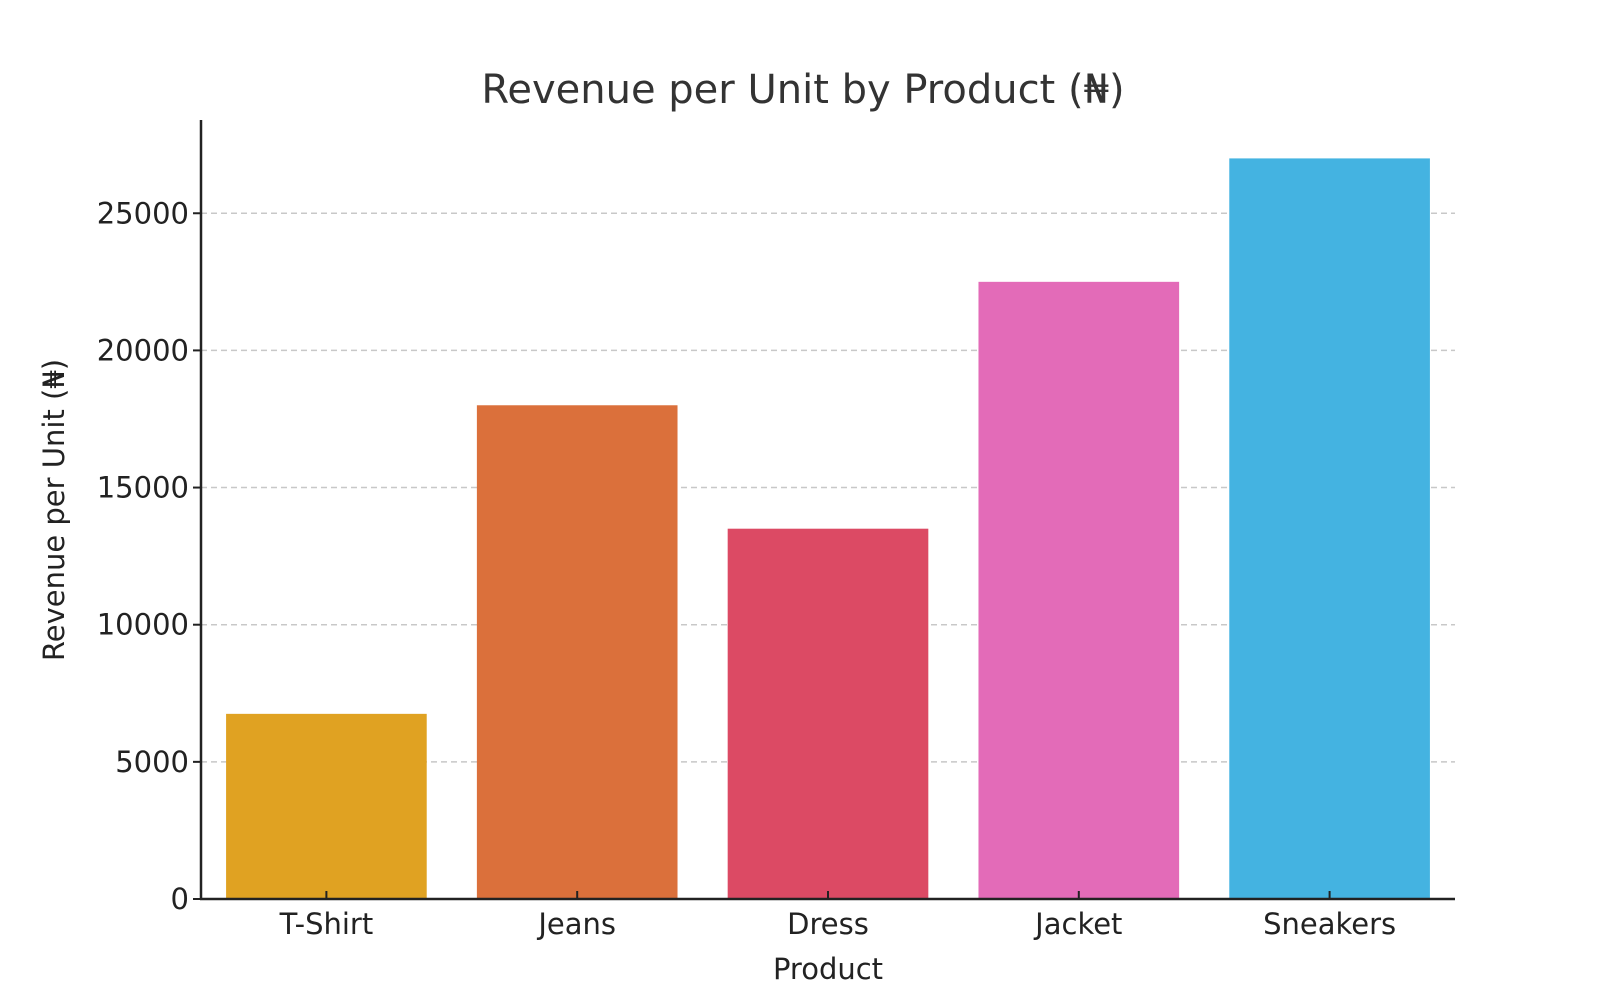 The image size is (1600, 1000). I want to click on bar-sneakers, so click(1329, 528).